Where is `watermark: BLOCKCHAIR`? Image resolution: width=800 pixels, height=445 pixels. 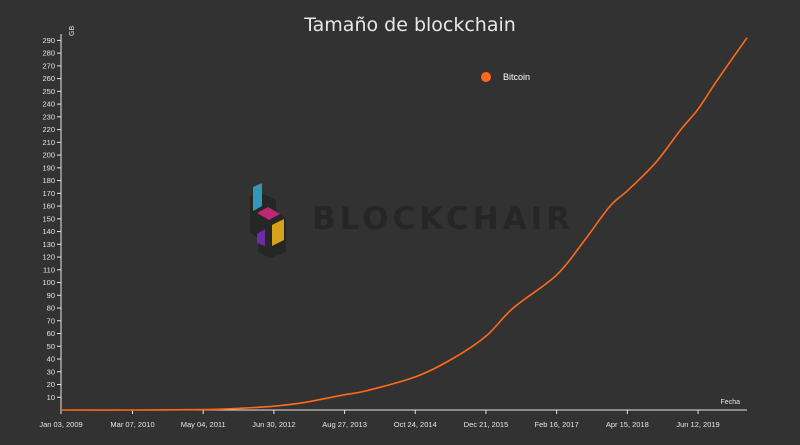
watermark: BLOCKCHAIR is located at coordinates (412, 220).